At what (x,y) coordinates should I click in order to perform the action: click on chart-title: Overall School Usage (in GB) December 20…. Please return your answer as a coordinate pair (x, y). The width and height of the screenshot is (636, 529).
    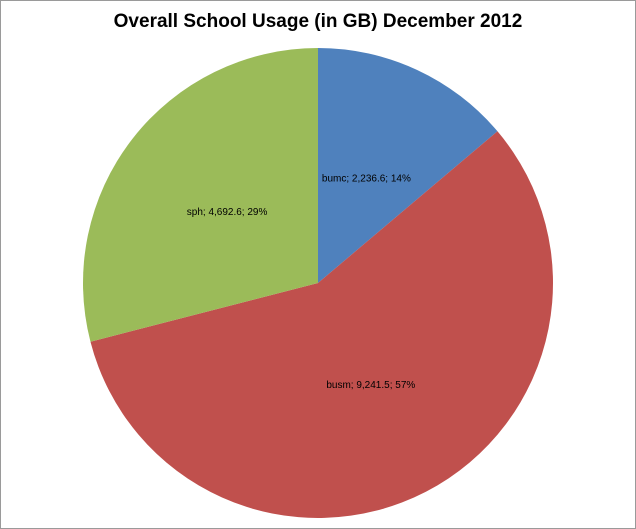
    Looking at the image, I should click on (318, 21).